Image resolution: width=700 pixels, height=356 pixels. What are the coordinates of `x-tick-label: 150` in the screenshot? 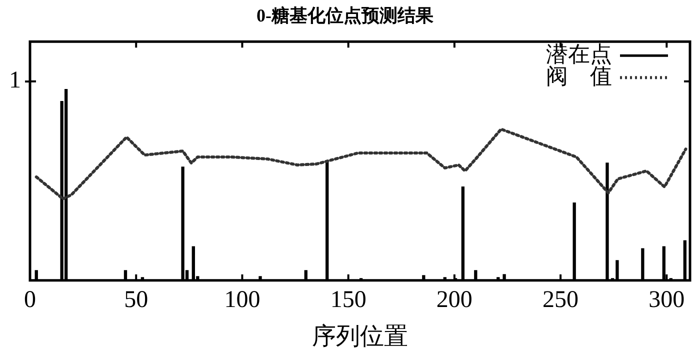 It's located at (348, 300).